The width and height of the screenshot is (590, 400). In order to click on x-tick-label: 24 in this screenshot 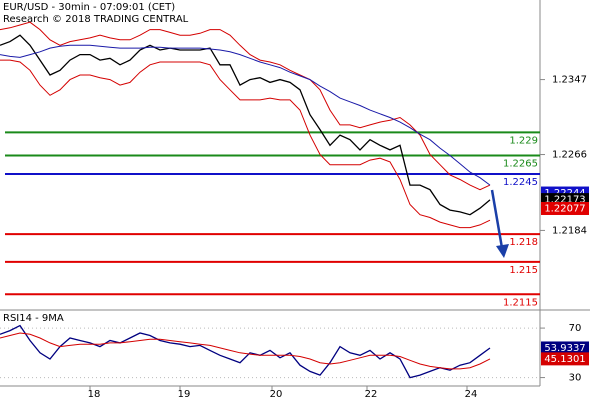, I will do `click(471, 394)`.